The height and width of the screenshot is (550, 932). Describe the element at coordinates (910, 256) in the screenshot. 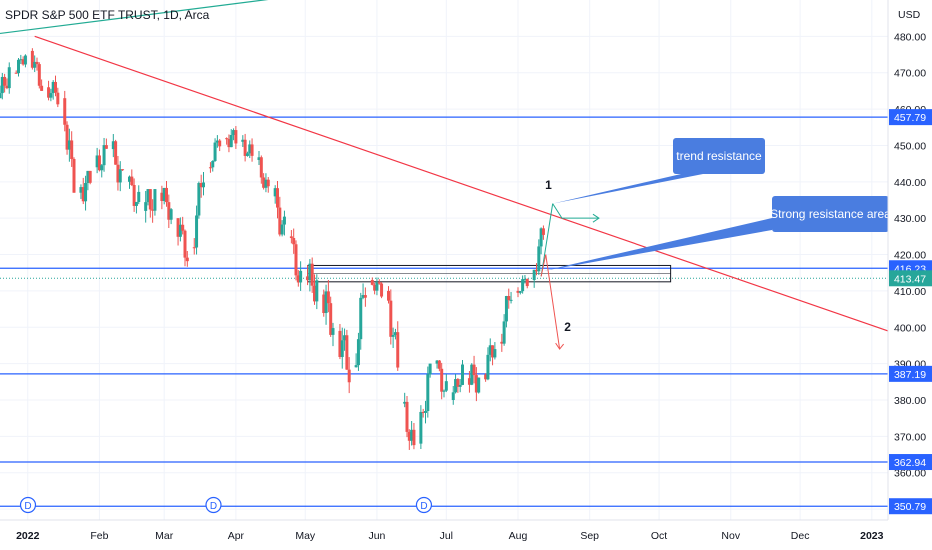

I see `y-tick-label: 420.00` at that location.